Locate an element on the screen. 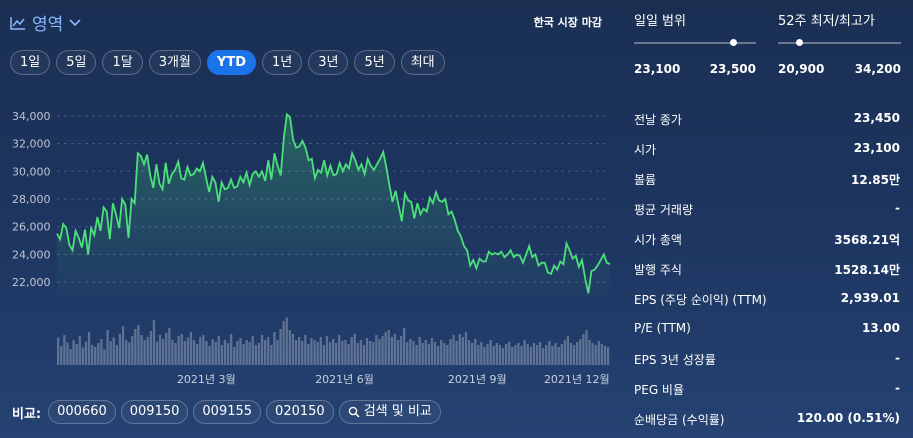  y-tick-label: 28,000 is located at coordinates (31, 199).